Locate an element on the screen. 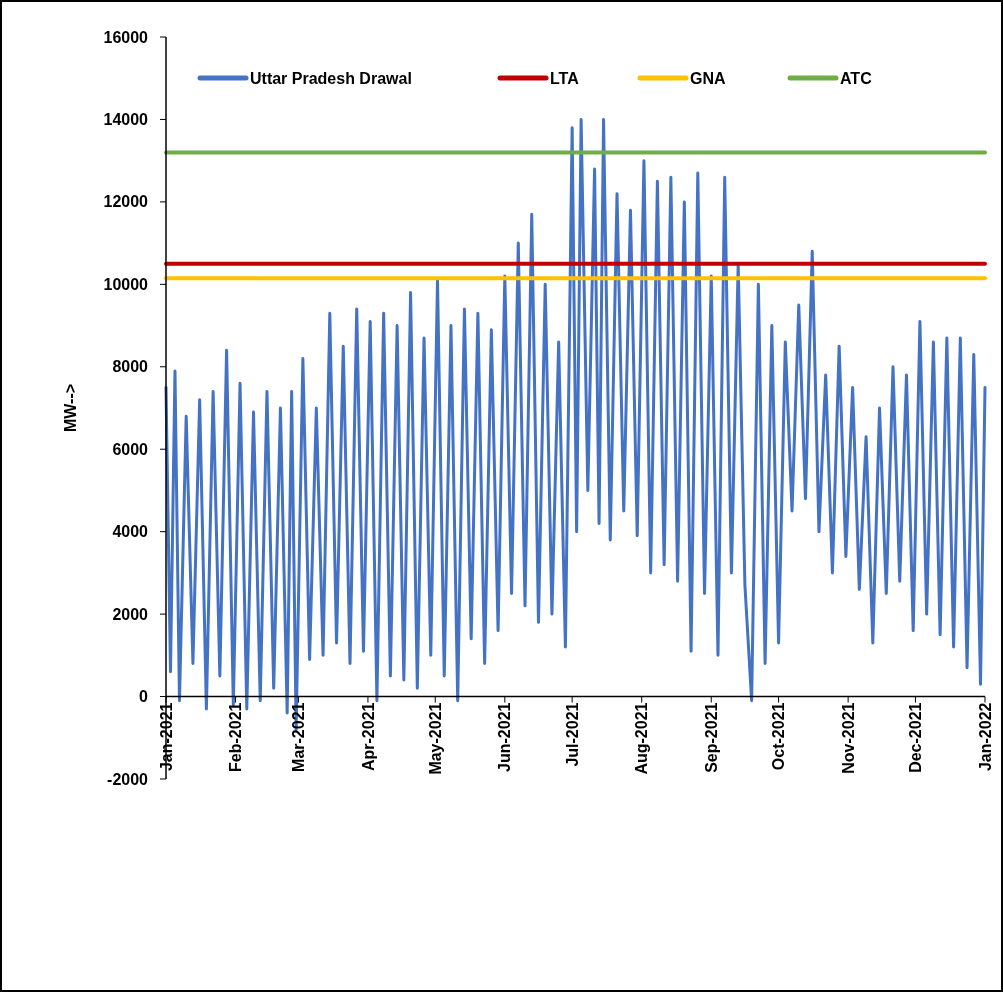 This screenshot has width=1003, height=992. y-tick-label: 2000 is located at coordinates (130, 614).